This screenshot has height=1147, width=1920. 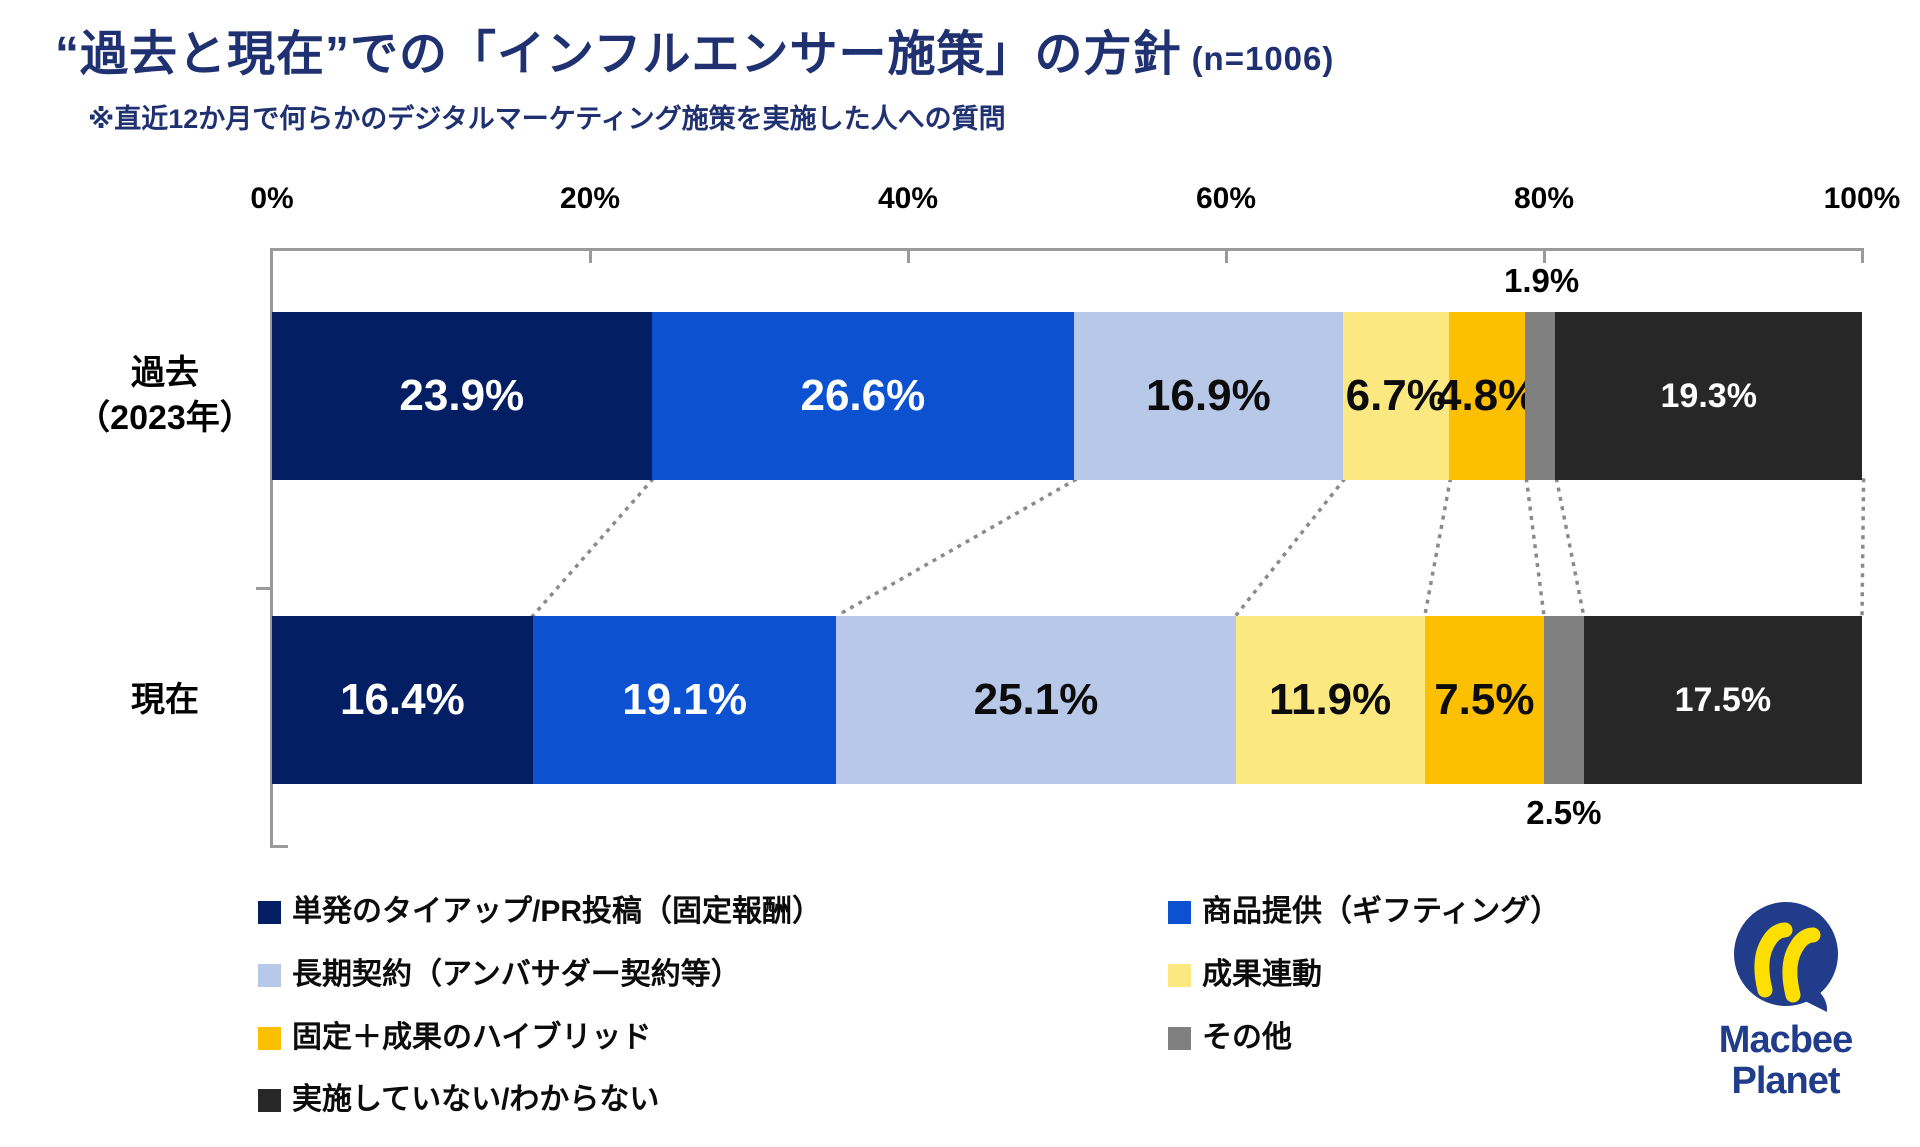 I want to click on bar-segment: 16.4%, so click(x=402, y=700).